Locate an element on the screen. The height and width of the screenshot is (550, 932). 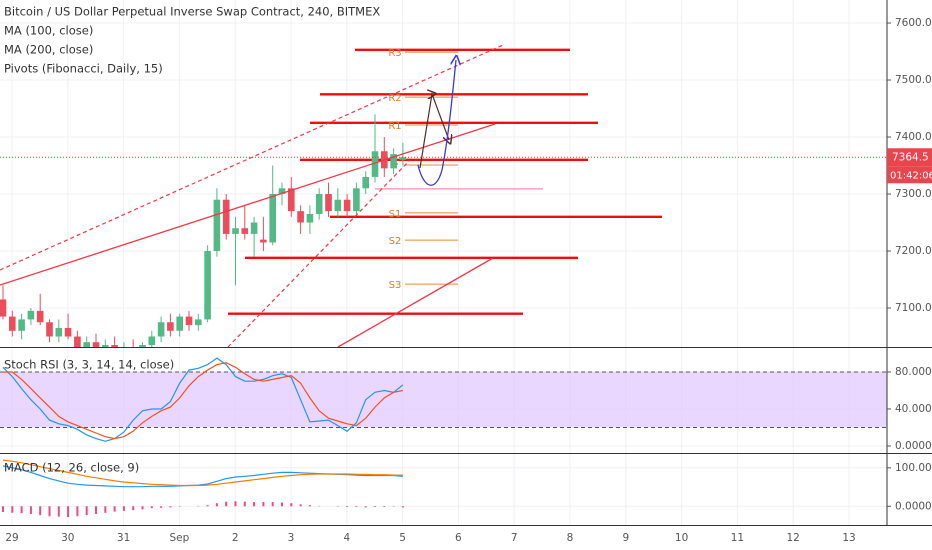
x-tick-label: 2 is located at coordinates (235, 538).